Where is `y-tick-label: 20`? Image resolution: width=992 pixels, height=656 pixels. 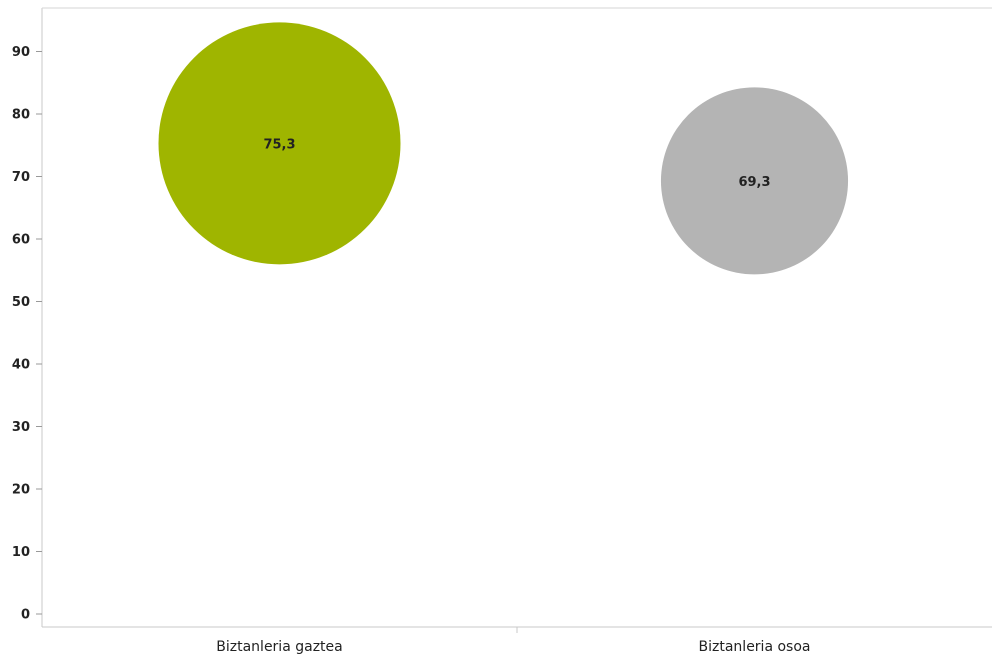 y-tick-label: 20 is located at coordinates (21, 490).